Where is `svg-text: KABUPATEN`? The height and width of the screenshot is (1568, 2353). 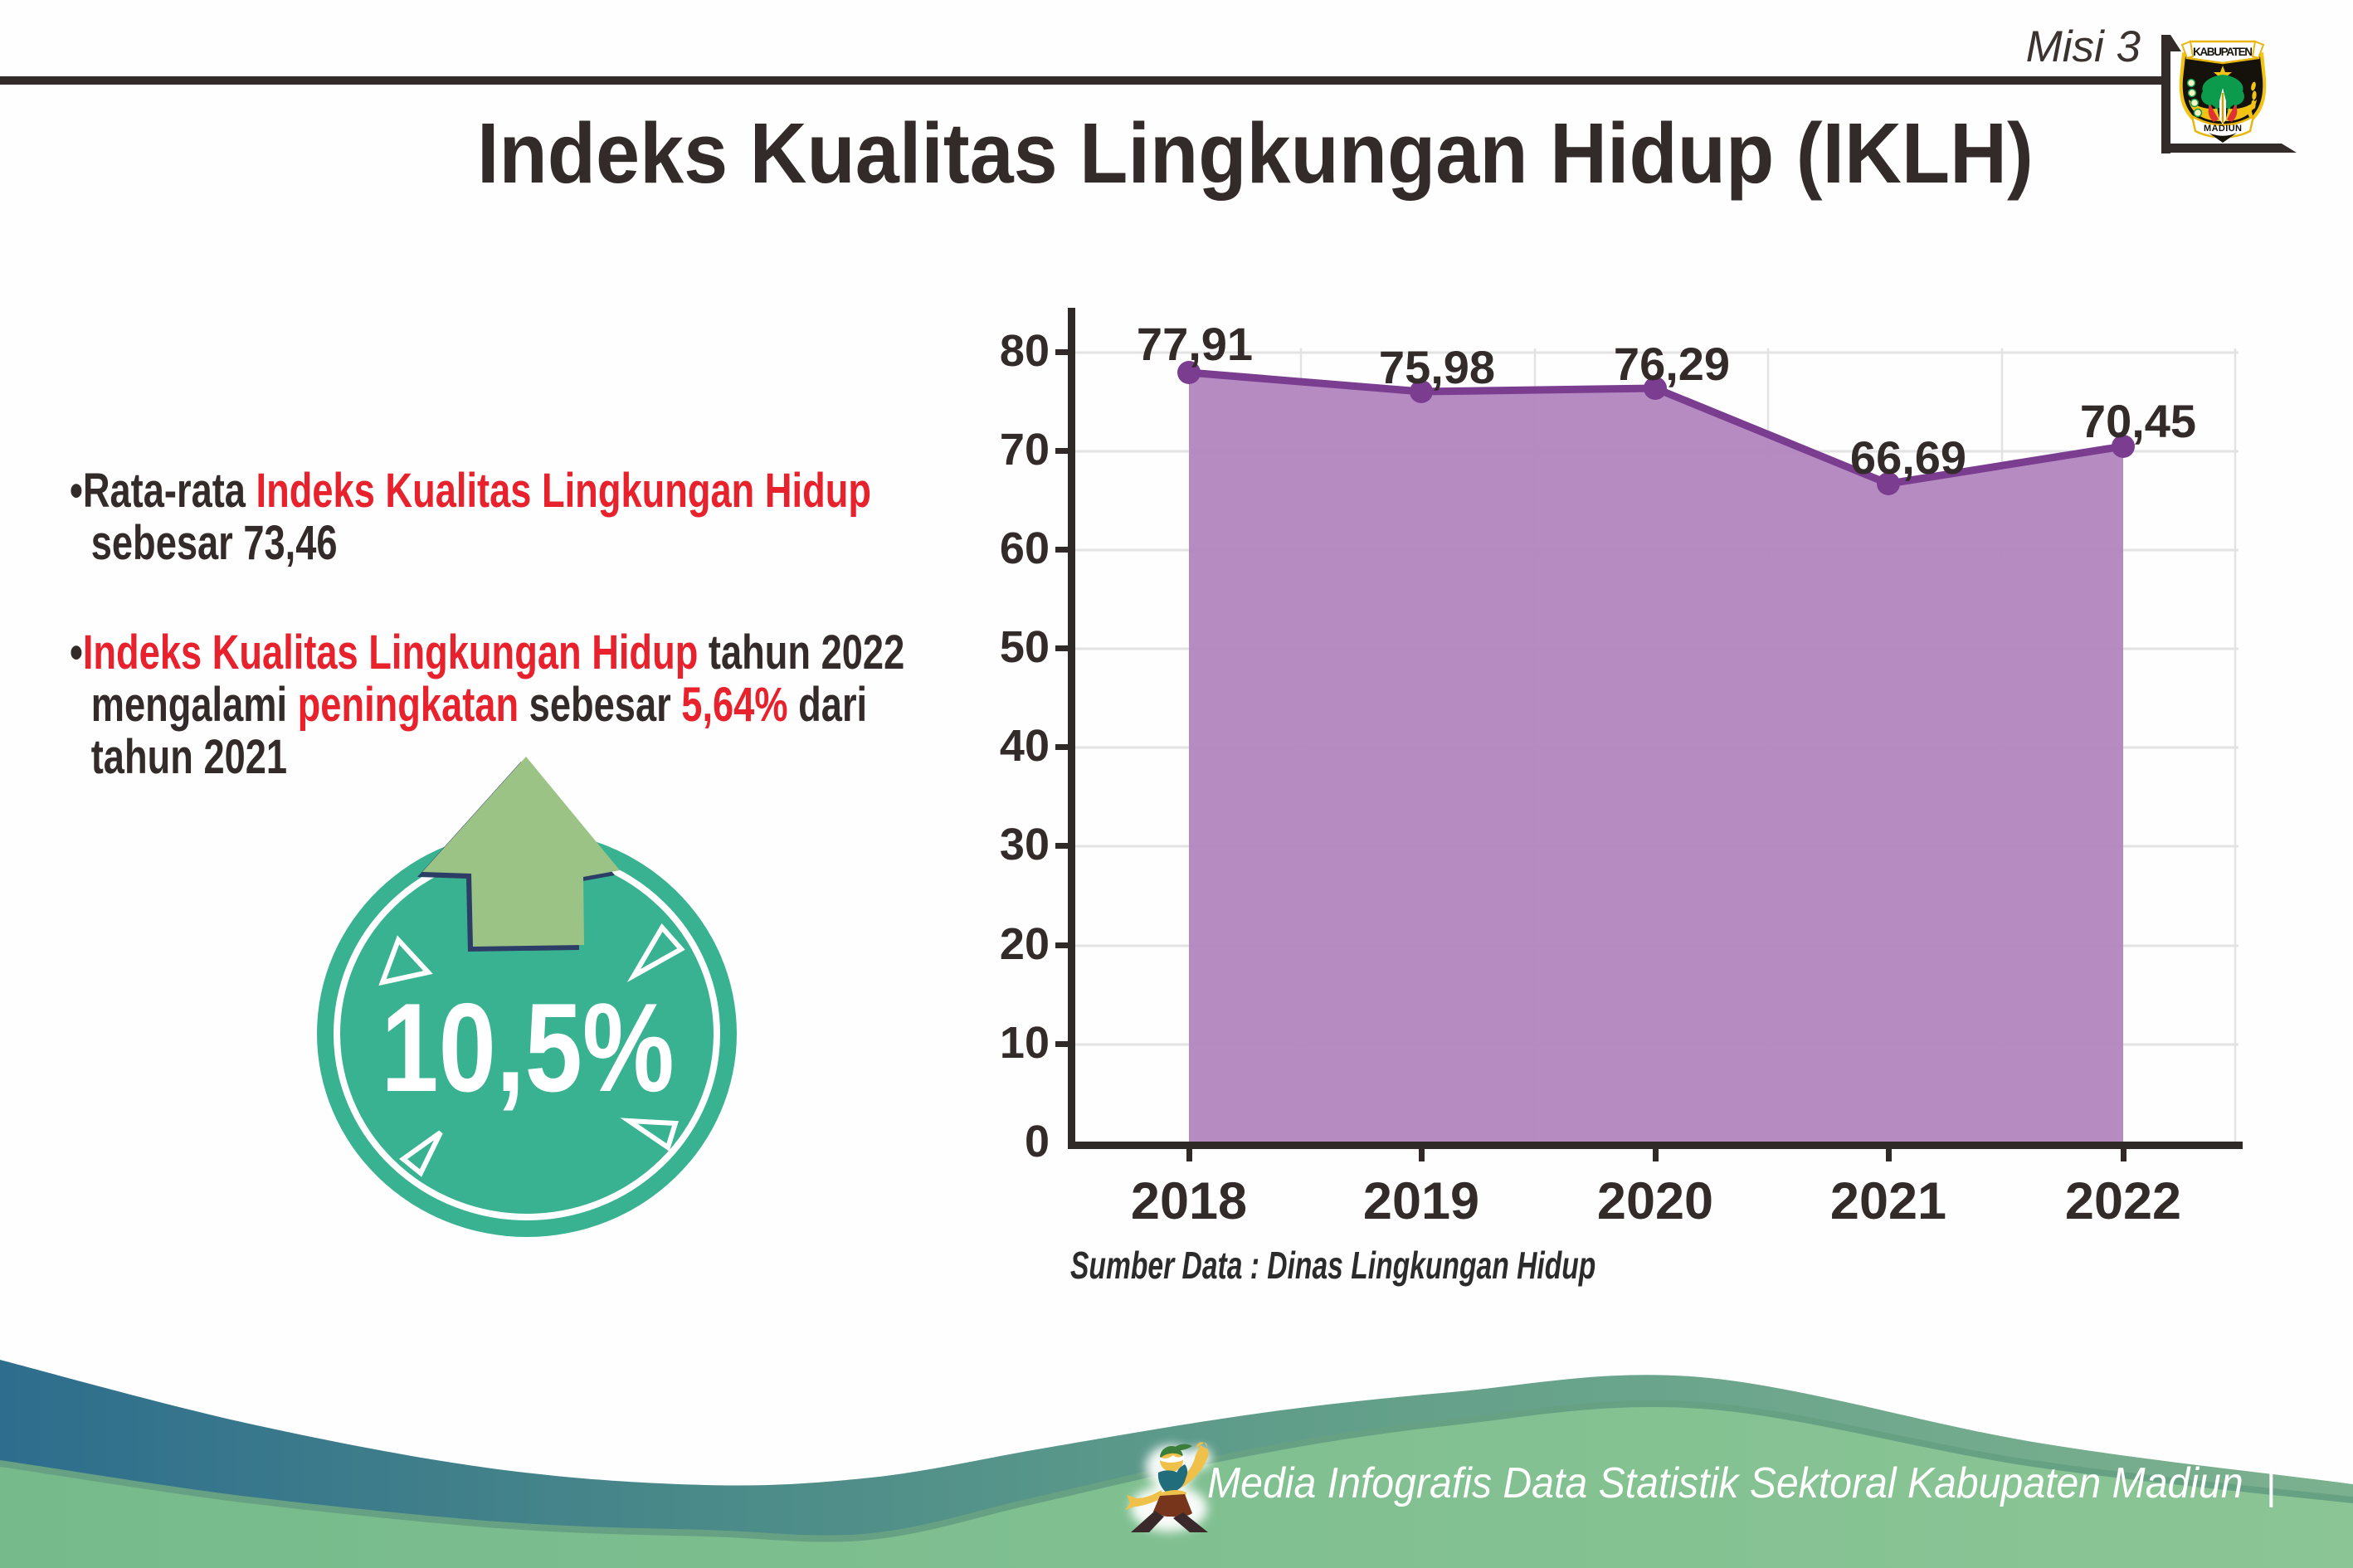
svg-text: KABUPATEN is located at coordinates (2223, 52).